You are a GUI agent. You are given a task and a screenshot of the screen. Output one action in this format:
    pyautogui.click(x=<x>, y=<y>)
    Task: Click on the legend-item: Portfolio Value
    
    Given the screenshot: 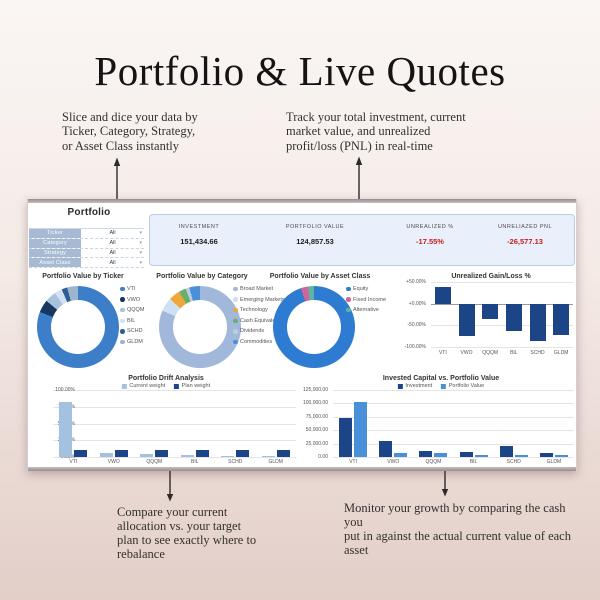 What is the action you would take?
    pyautogui.click(x=462, y=386)
    